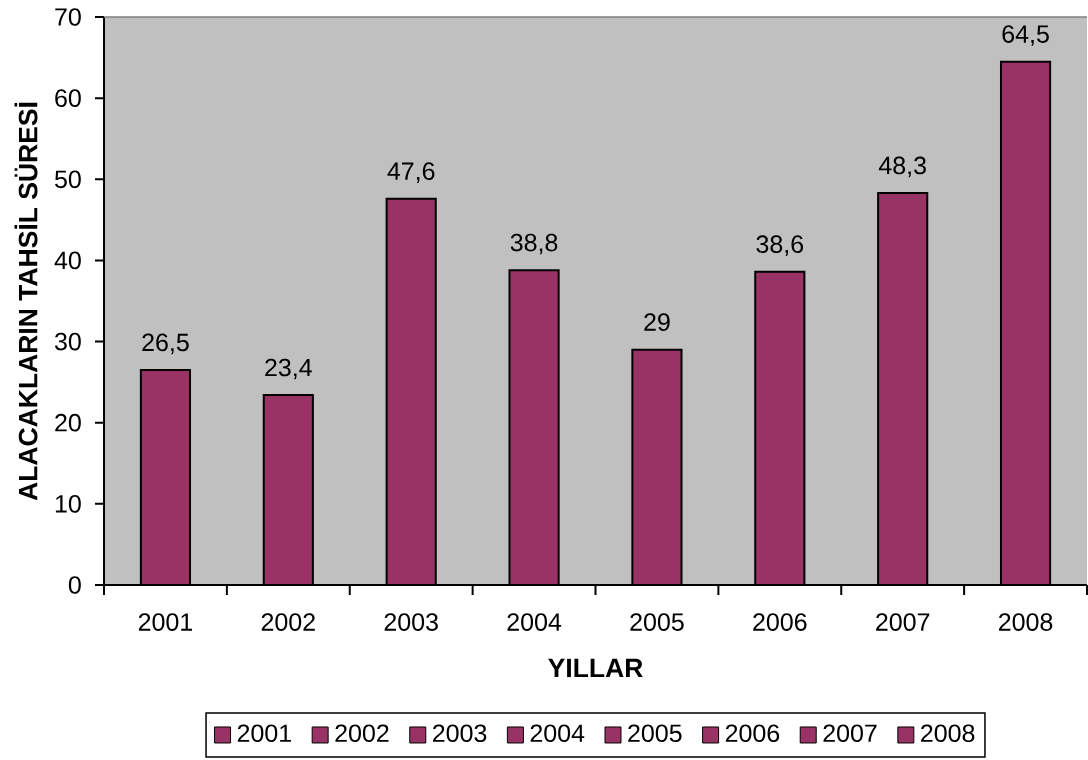 This screenshot has height=760, width=1088. I want to click on data-label: 48,3, so click(902, 167).